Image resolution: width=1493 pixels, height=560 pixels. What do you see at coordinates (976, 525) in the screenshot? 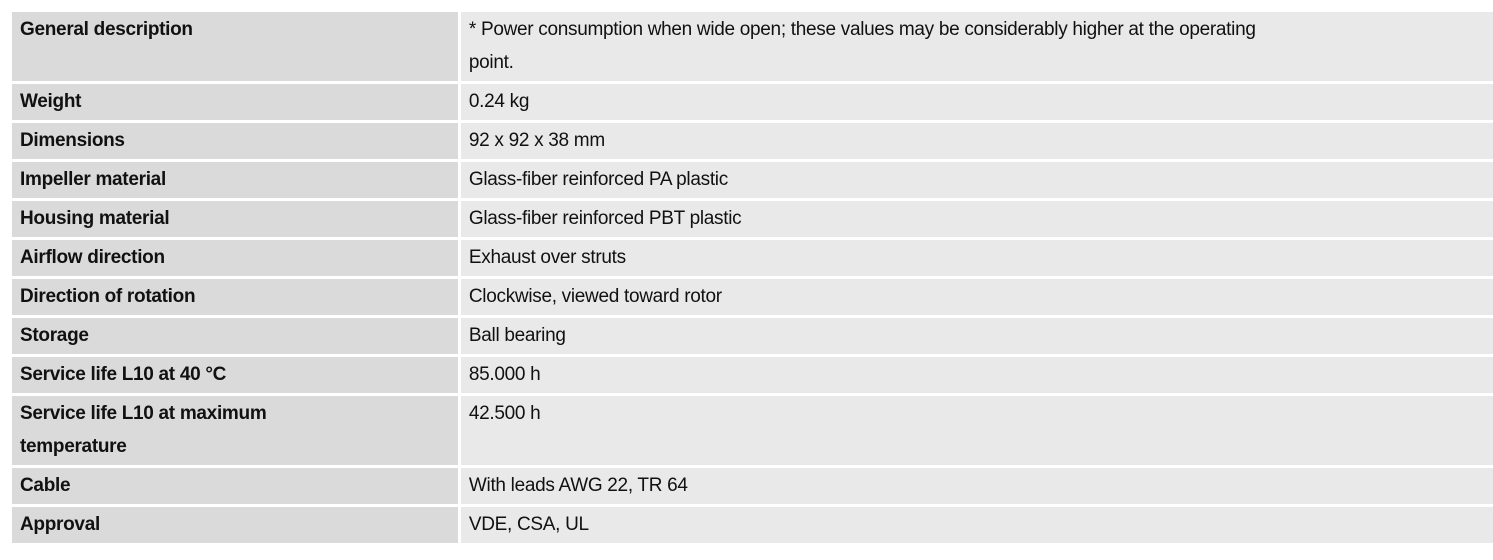
I see `spec-value-cell: VDE, CSA, UL` at bounding box center [976, 525].